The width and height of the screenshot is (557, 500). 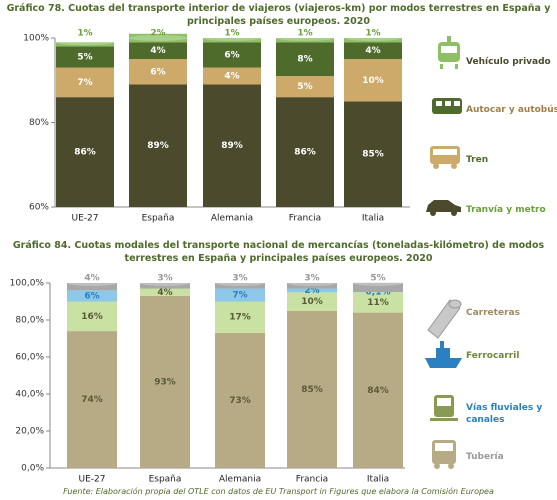 What do you see at coordinates (39, 208) in the screenshot?
I see `y-tick-label: 60%` at bounding box center [39, 208].